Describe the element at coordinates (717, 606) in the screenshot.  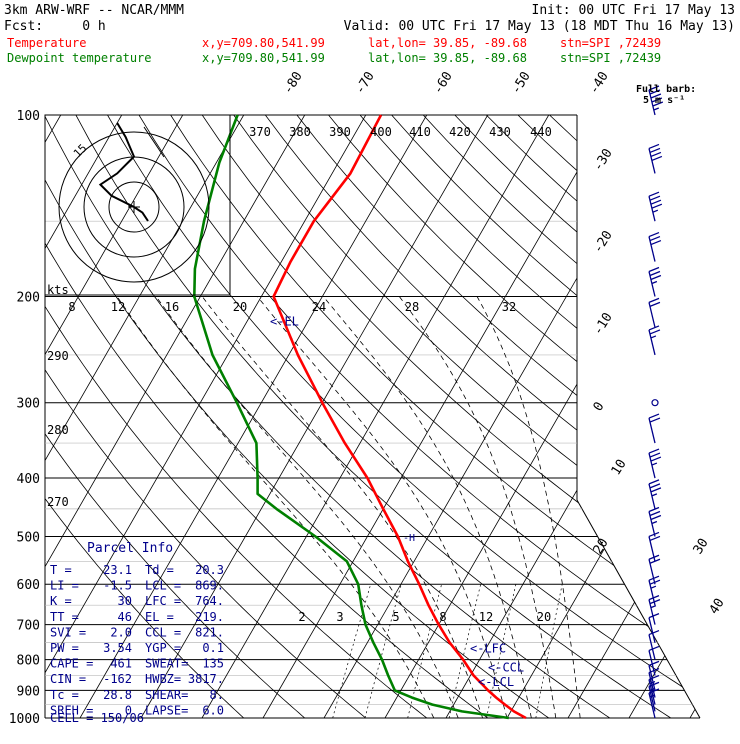
I see `isotherm-label: 40` at that location.